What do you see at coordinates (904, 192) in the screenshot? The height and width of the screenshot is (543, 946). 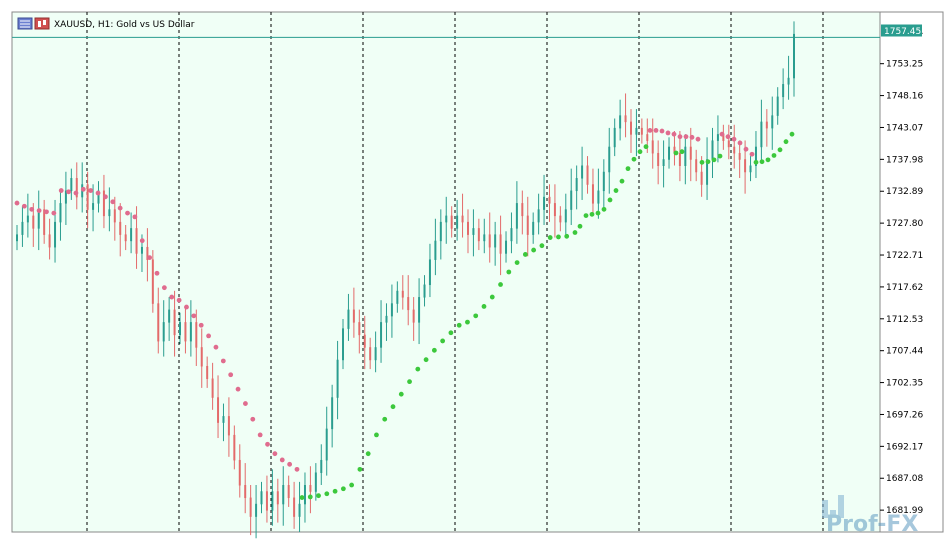 I see `y-tick-label: 1732.89` at bounding box center [904, 192].